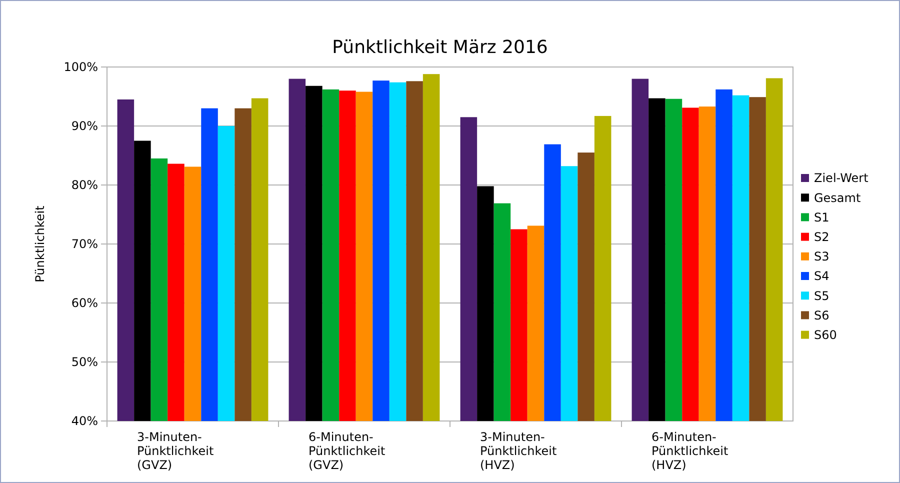  I want to click on legend-label: Ziel-Wert, so click(841, 178).